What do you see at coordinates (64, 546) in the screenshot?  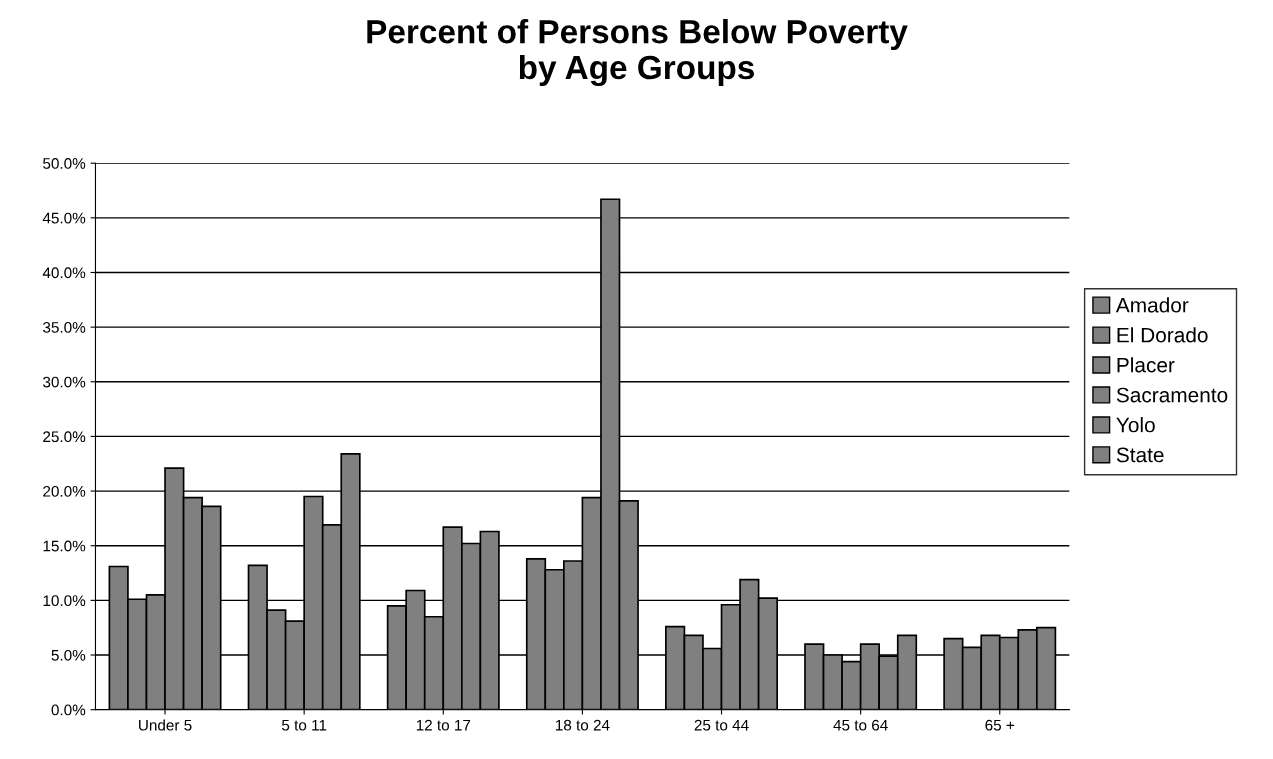 I see `y-tick-label: 15.0%` at bounding box center [64, 546].